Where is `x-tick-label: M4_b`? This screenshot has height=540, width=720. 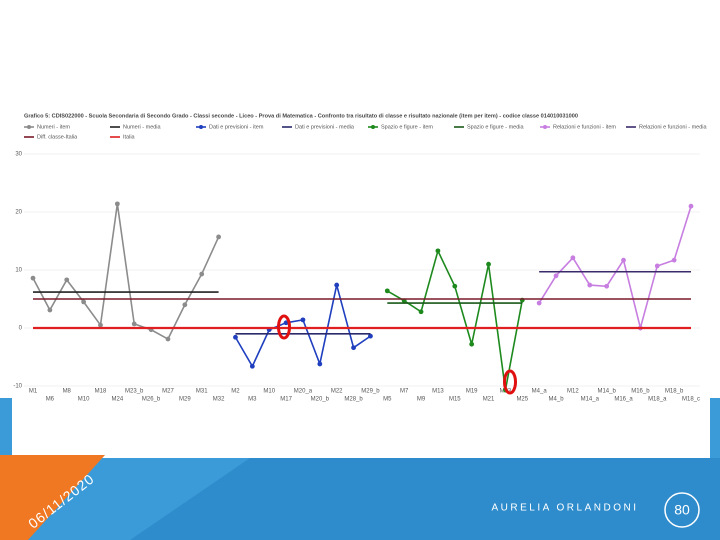
x-tick-label: M4_b is located at coordinates (557, 400).